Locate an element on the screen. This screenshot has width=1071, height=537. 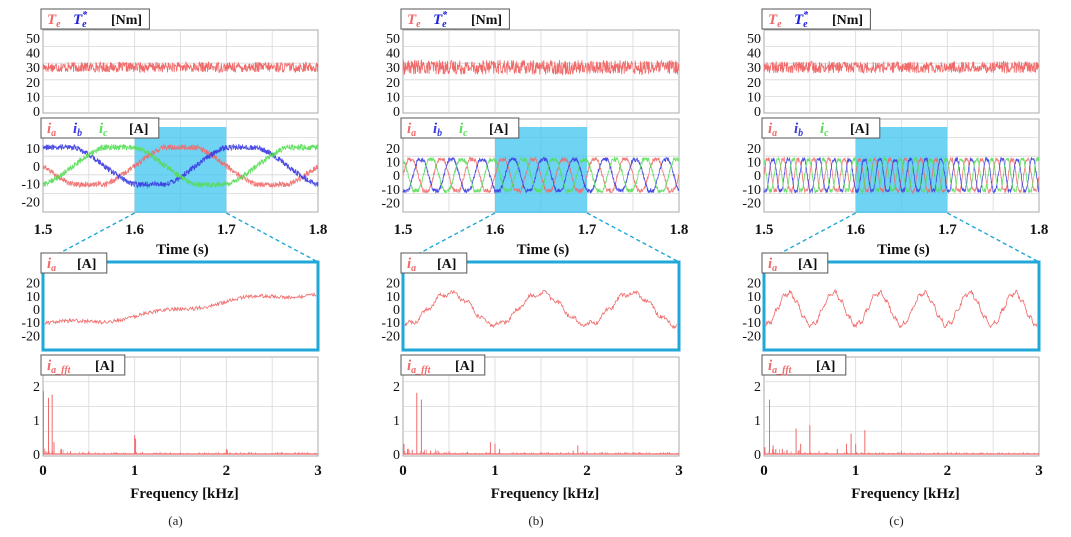
legend-entry: Te is located at coordinates (414, 21).